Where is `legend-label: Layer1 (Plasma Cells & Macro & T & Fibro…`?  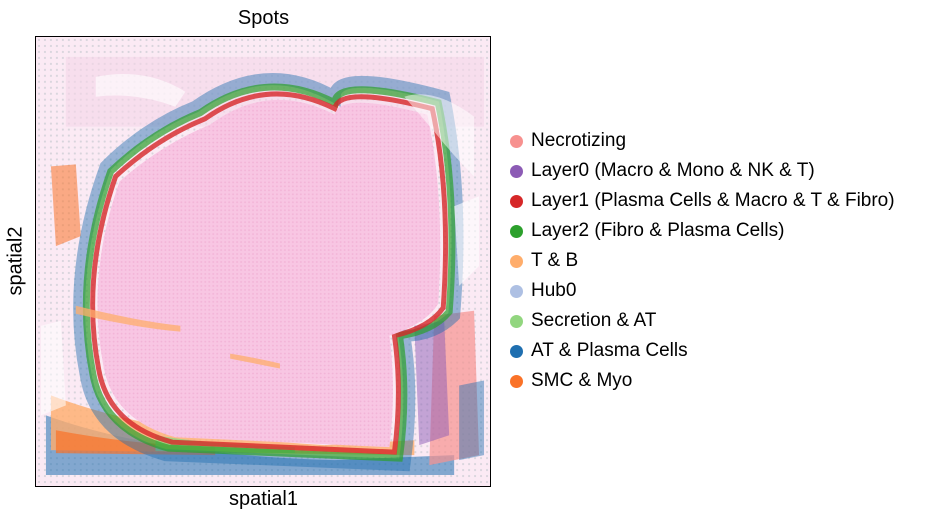 legend-label: Layer1 (Plasma Cells & Macro & T & Fibro… is located at coordinates (713, 200).